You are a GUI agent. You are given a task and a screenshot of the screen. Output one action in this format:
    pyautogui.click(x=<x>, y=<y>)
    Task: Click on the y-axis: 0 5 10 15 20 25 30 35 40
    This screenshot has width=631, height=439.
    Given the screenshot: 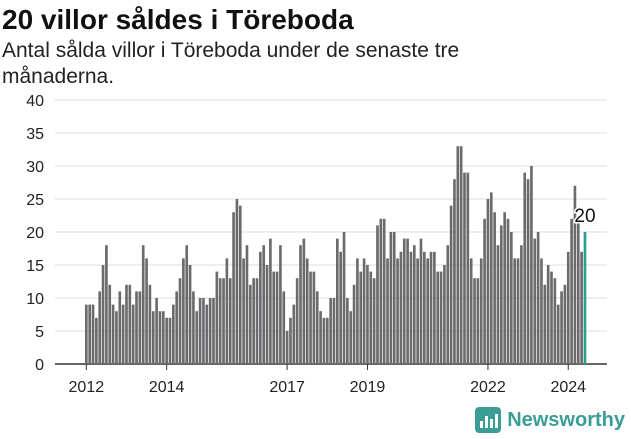 What is the action you would take?
    pyautogui.click(x=35, y=233)
    